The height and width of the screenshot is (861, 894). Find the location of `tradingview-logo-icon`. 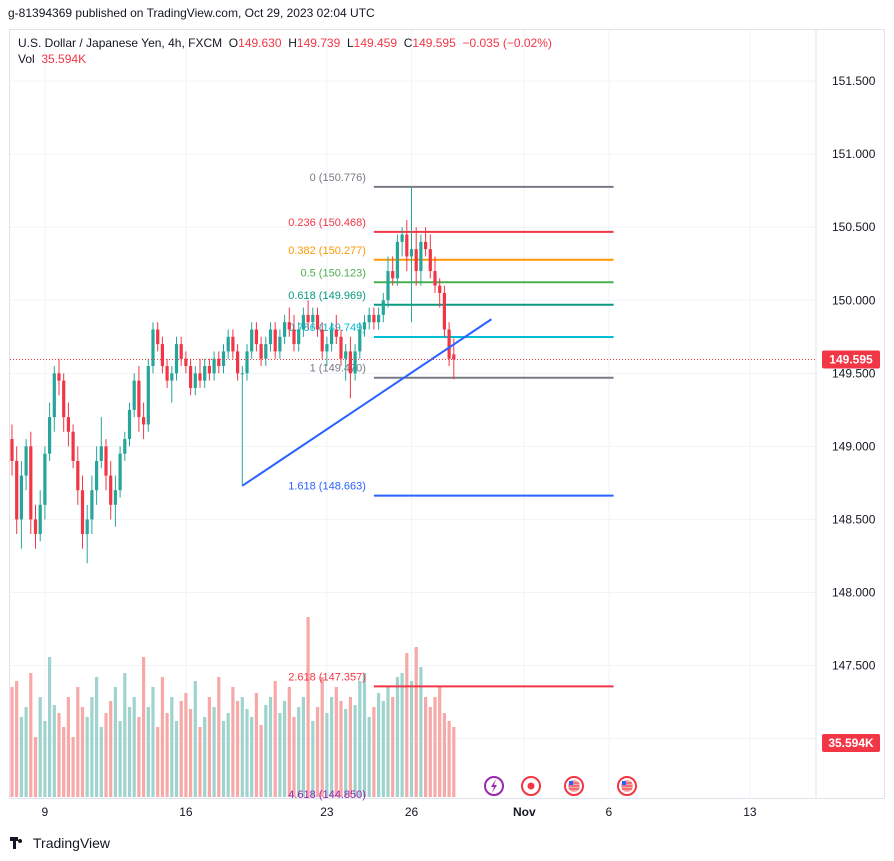

tradingview-logo-icon is located at coordinates (19, 843).